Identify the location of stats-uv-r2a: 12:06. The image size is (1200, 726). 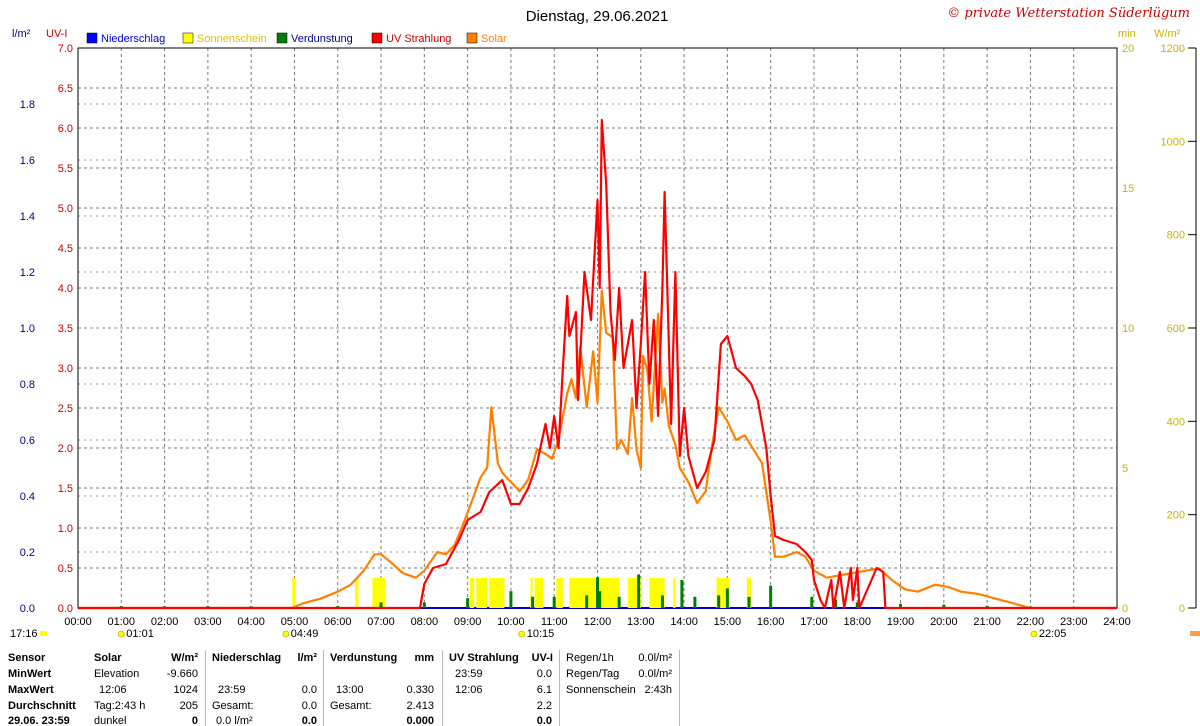
(469, 690).